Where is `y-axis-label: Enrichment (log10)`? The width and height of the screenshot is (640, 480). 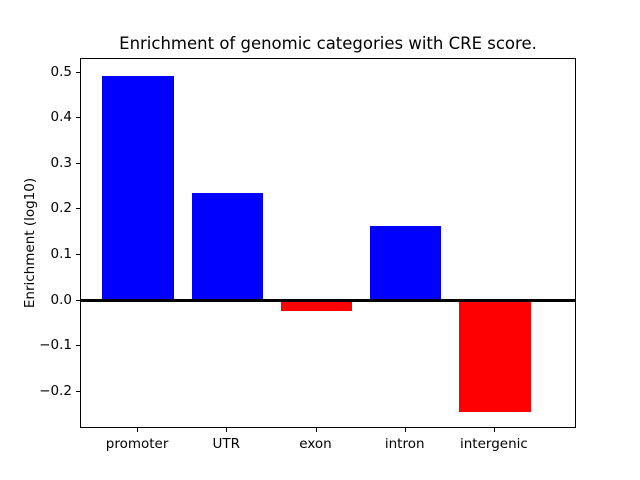 y-axis-label: Enrichment (log10) is located at coordinates (30, 243).